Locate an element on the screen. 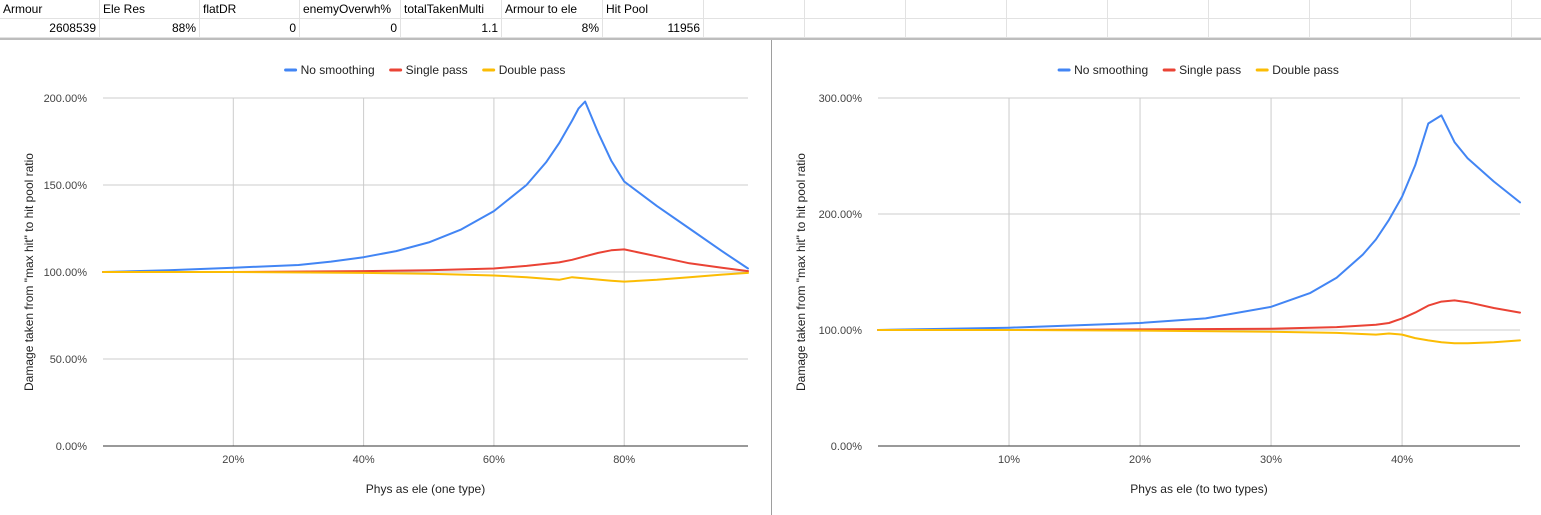 The height and width of the screenshot is (515, 1541). y-tick-label: 300.00% is located at coordinates (841, 99).